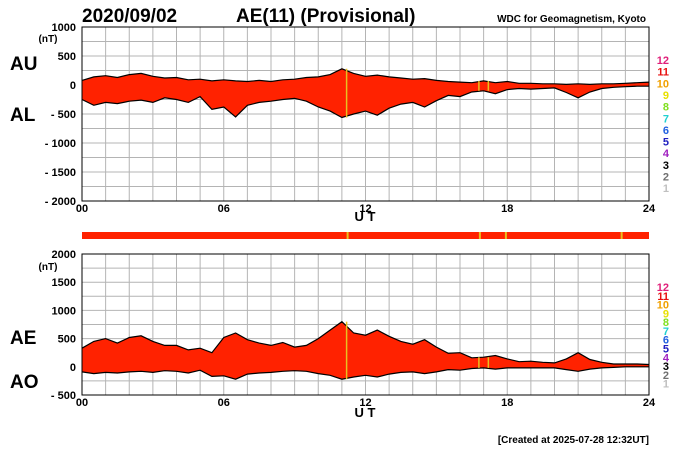 This screenshot has width=700, height=450. Describe the element at coordinates (23, 115) in the screenshot. I see `al-label: AL` at that location.